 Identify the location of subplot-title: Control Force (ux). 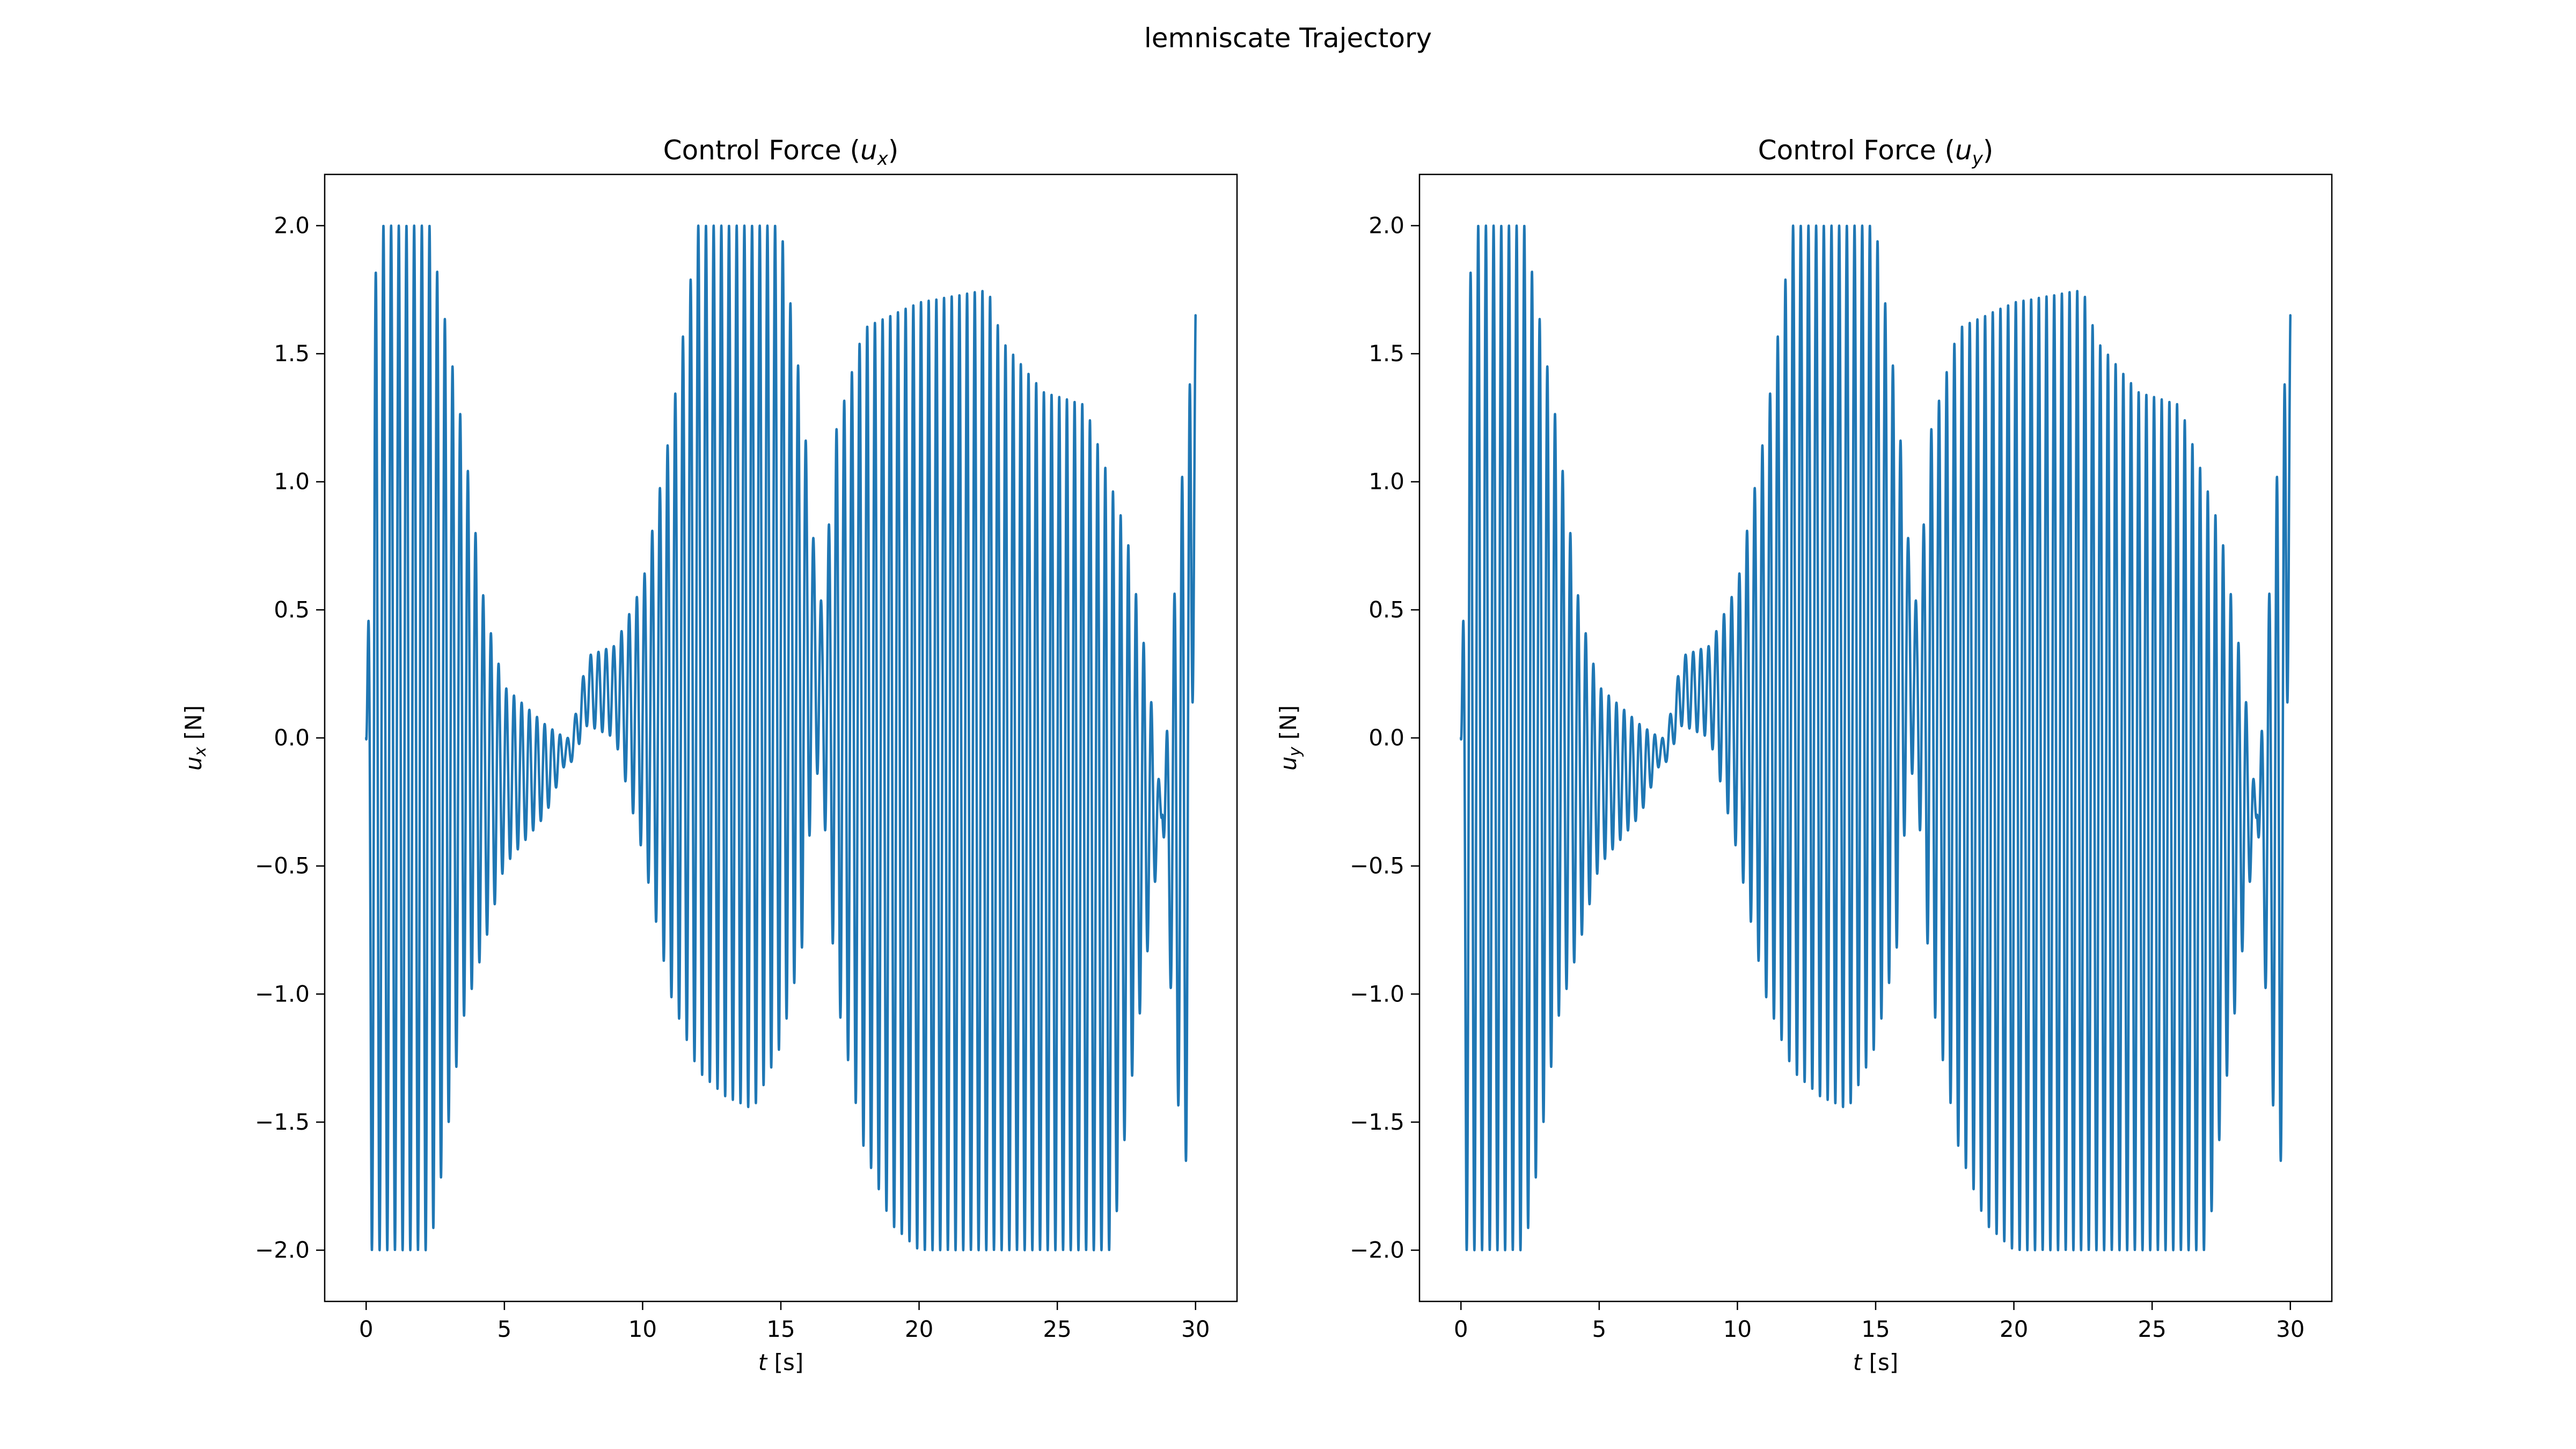
(781, 152).